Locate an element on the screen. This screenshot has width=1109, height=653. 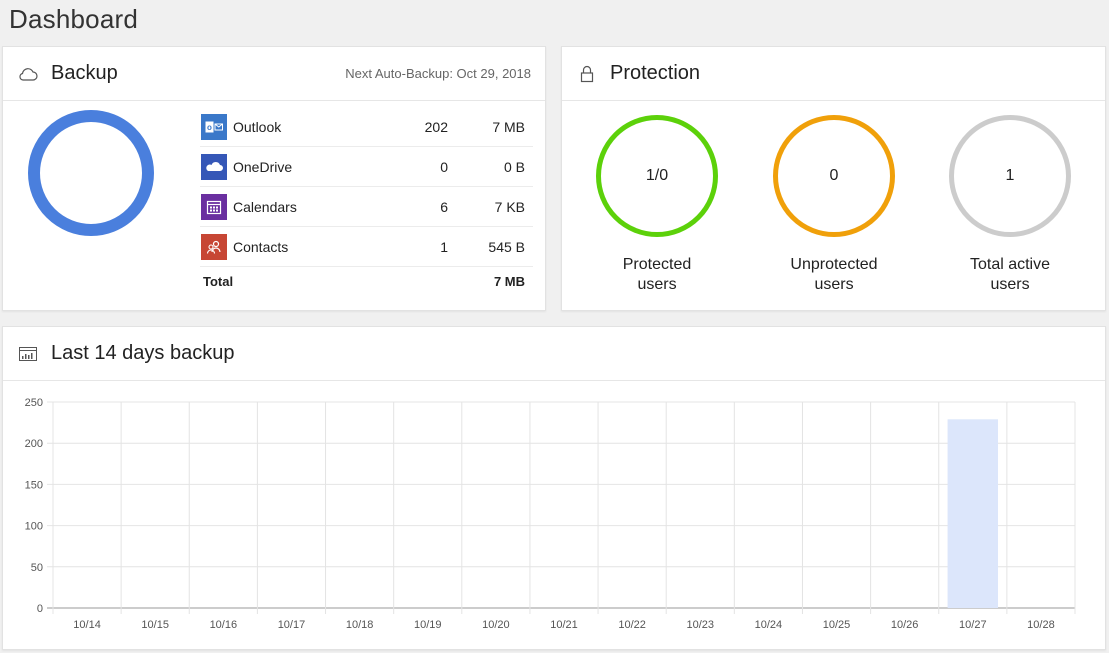
backup-row-size: 545 B is located at coordinates (506, 246).